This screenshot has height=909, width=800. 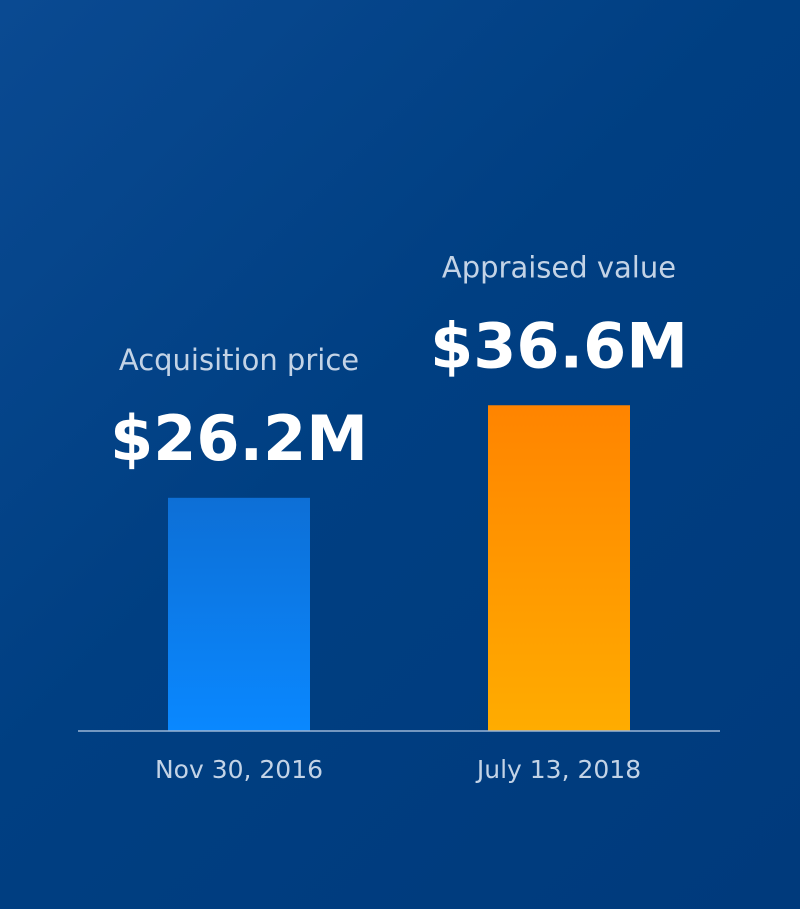 I want to click on bar-title-2: Appraised value, so click(x=559, y=267).